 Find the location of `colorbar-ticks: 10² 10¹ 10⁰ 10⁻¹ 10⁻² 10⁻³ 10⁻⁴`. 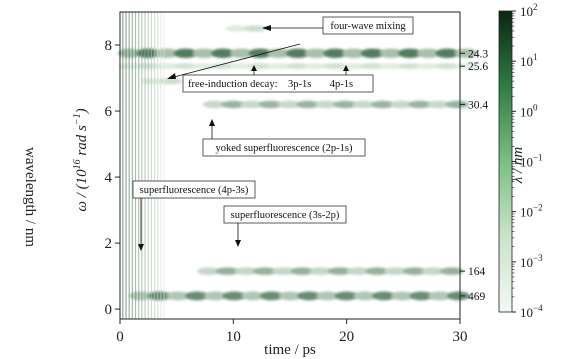

colorbar-ticks: 10² 10¹ 10⁰ 10⁻¹ 10⁻² 10⁻³ 10⁻⁴ is located at coordinates (527, 161).